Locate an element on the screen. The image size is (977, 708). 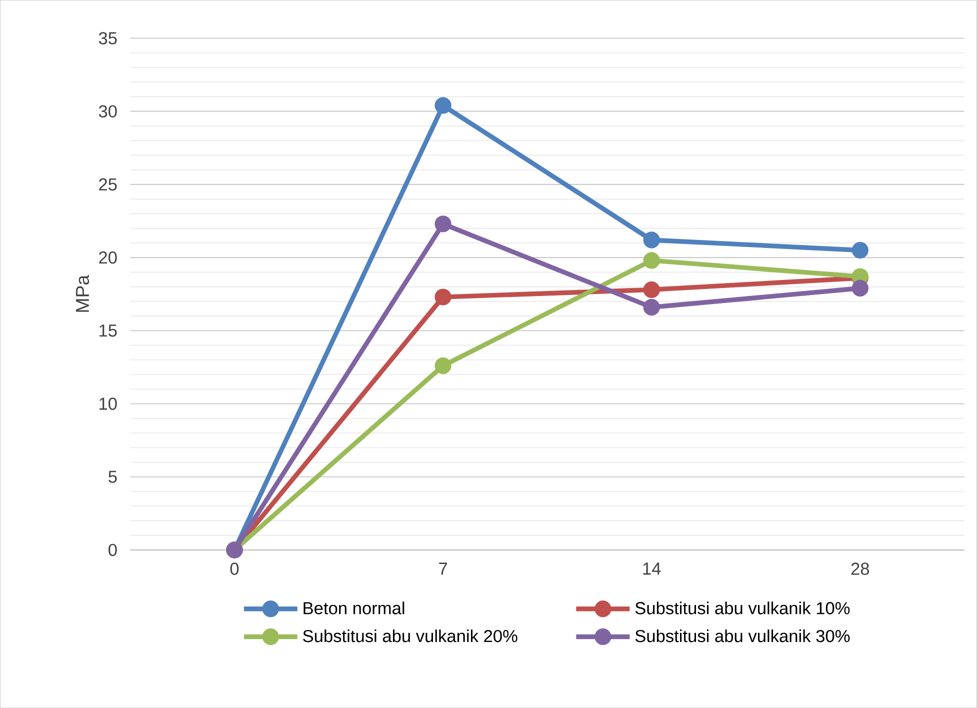
y-tick-label: 30 is located at coordinates (107, 111).